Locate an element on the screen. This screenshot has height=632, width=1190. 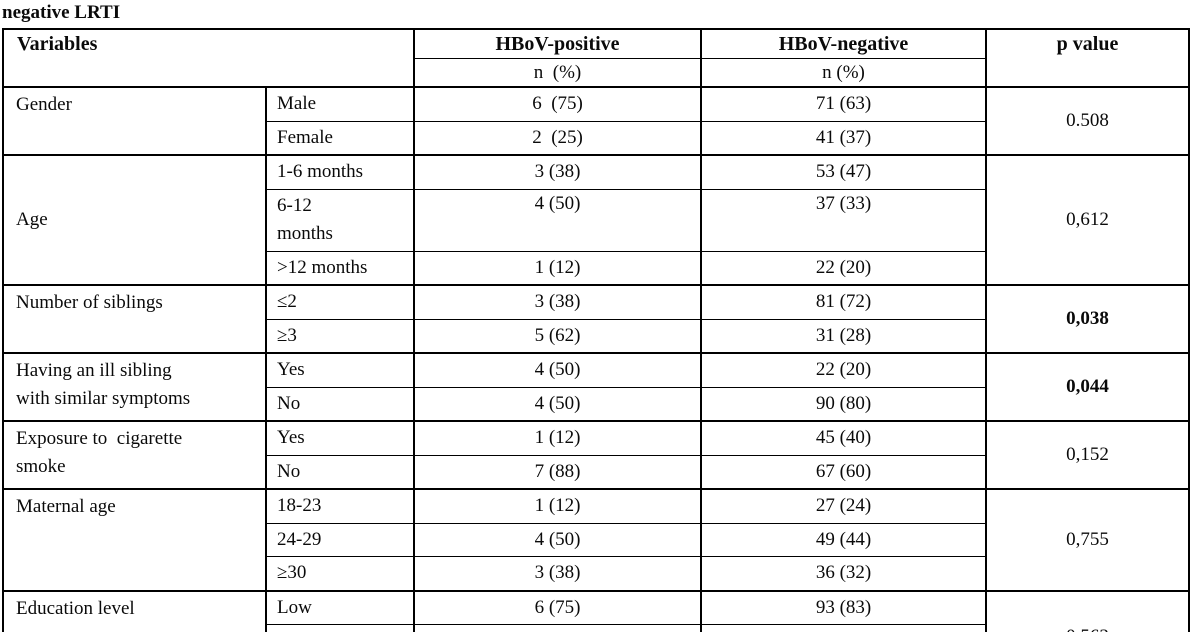
hbov-negative-value-cell: 27 (24) is located at coordinates (844, 505).